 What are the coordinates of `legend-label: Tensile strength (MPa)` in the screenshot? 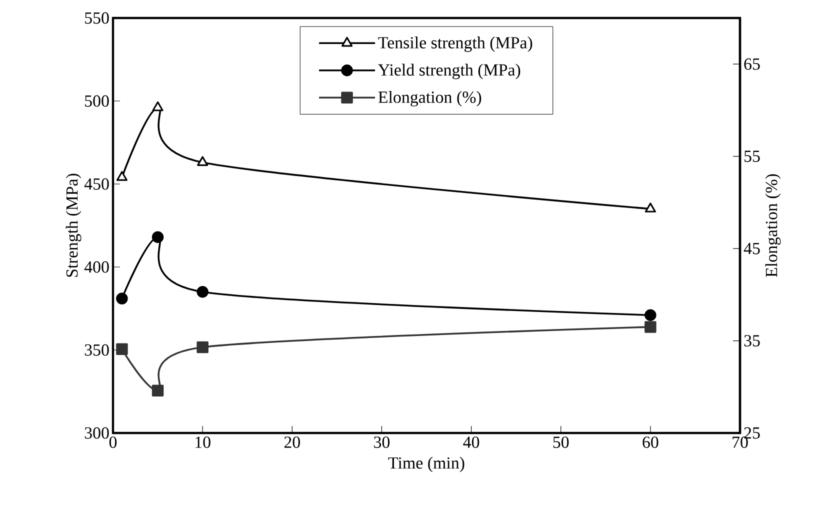 It's located at (455, 44).